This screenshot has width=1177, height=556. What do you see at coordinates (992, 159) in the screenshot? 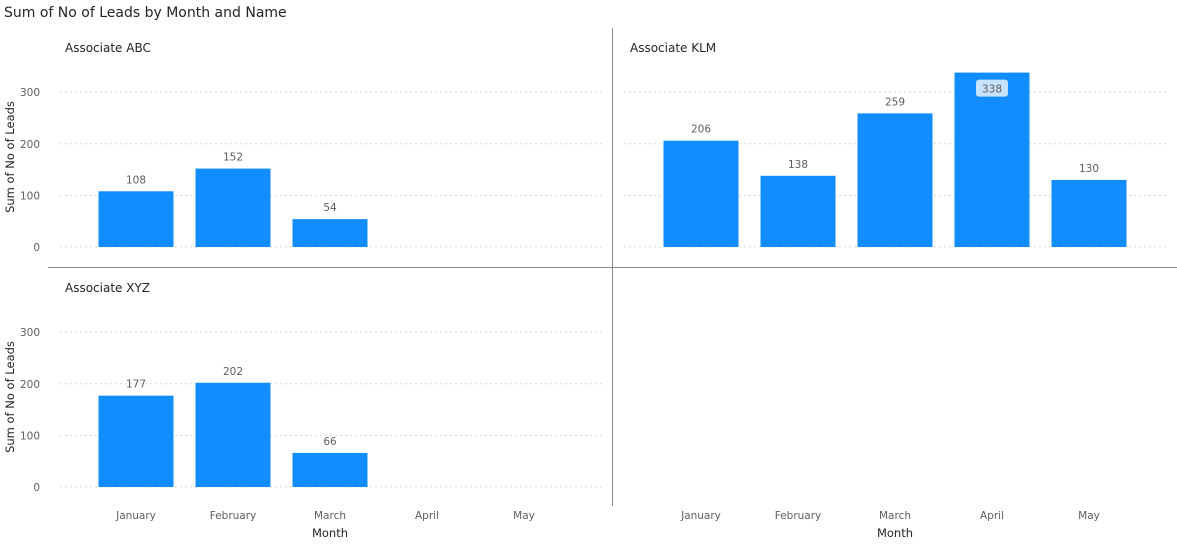
I see `bar-april` at bounding box center [992, 159].